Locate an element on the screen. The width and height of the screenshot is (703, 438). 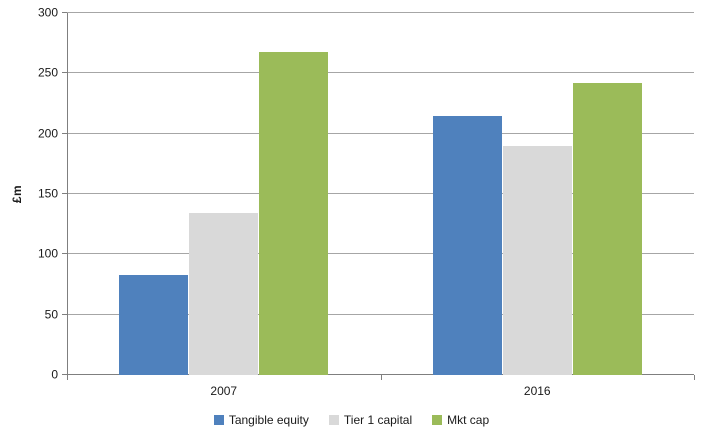
legend-swatch-tier-1-capital is located at coordinates (333, 420).